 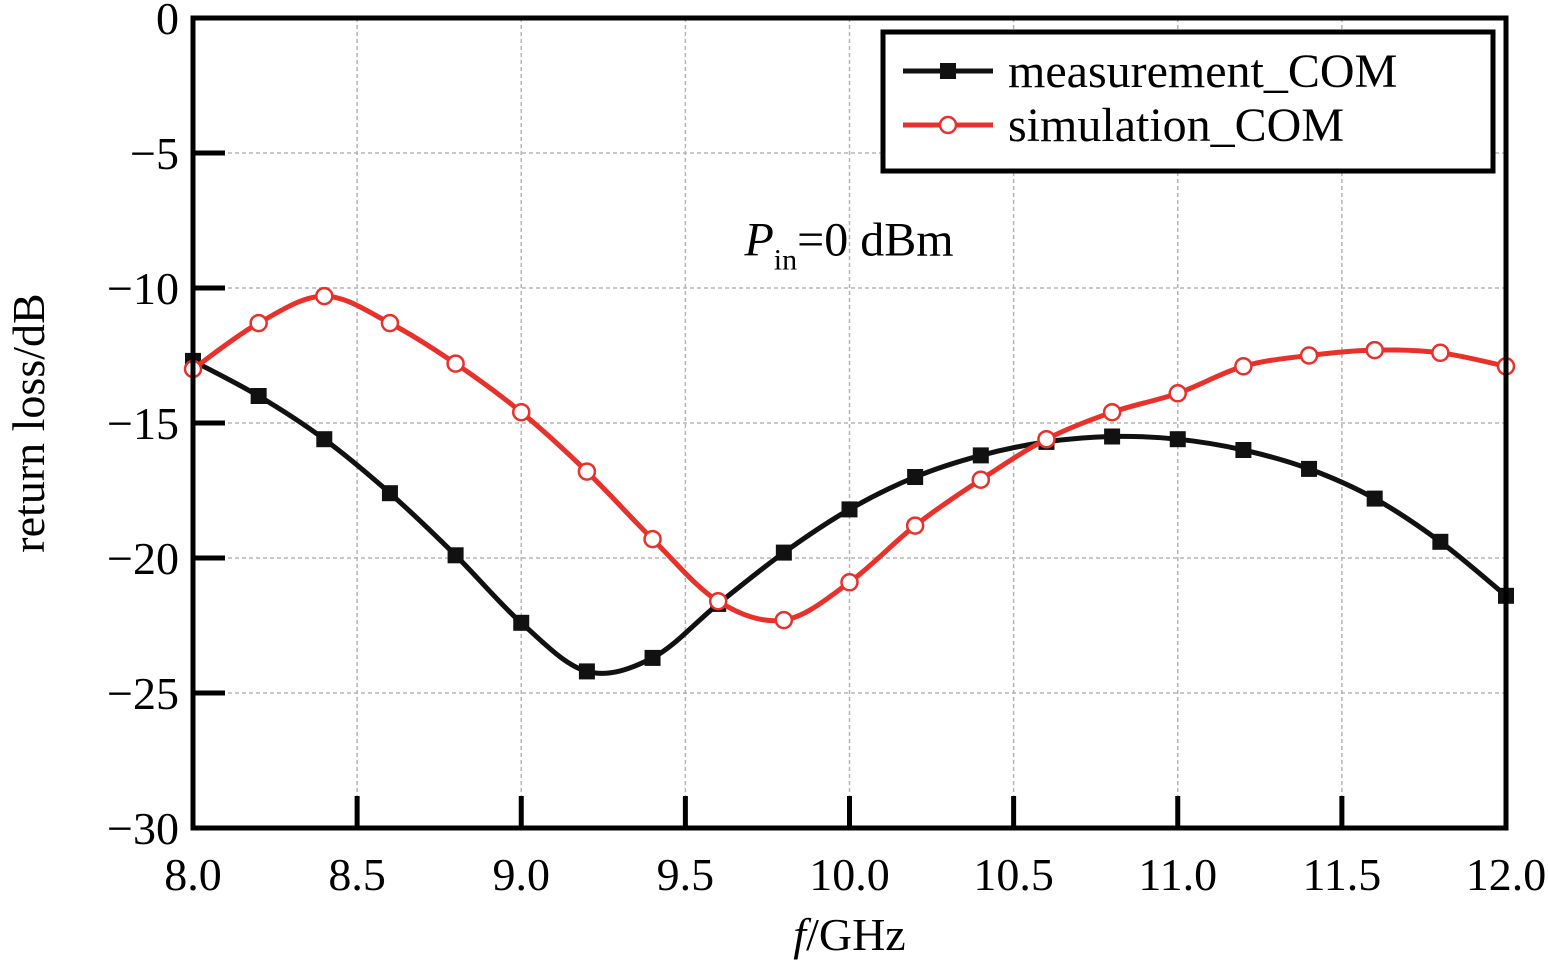 I want to click on x-axis-title: f/GHz, so click(x=849, y=934).